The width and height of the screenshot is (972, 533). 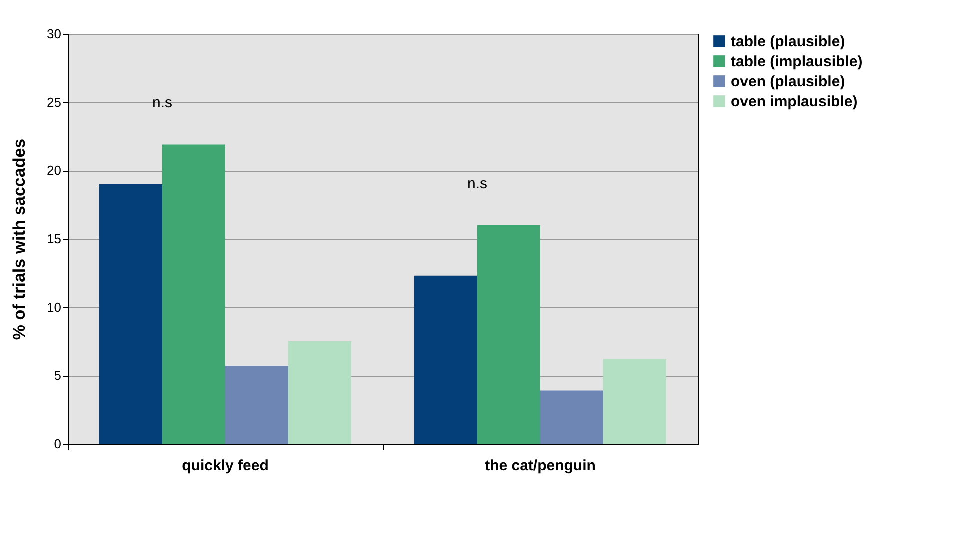 What do you see at coordinates (54, 307) in the screenshot?
I see `y-tick-label: 10` at bounding box center [54, 307].